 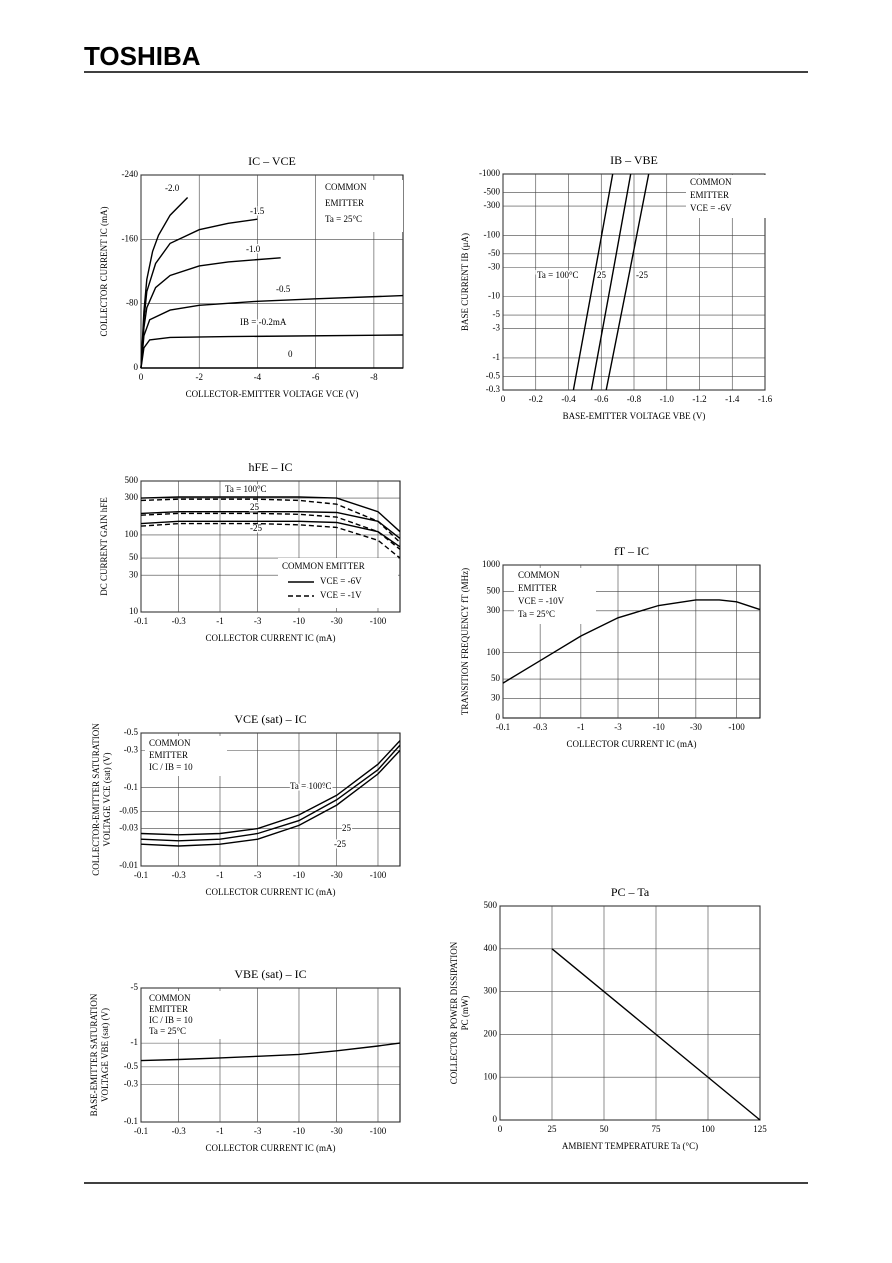 What do you see at coordinates (253, 249) in the screenshot?
I see `curve-label: -1.0` at bounding box center [253, 249].